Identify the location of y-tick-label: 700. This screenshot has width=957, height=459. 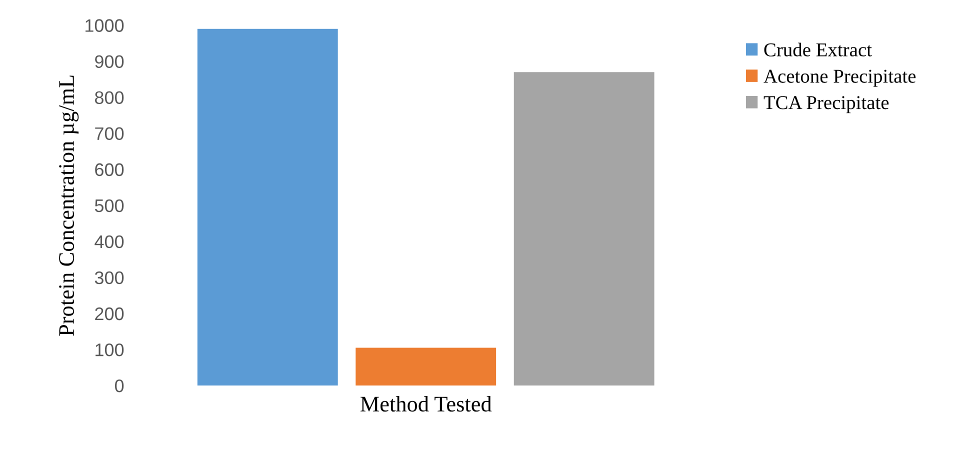
(109, 133).